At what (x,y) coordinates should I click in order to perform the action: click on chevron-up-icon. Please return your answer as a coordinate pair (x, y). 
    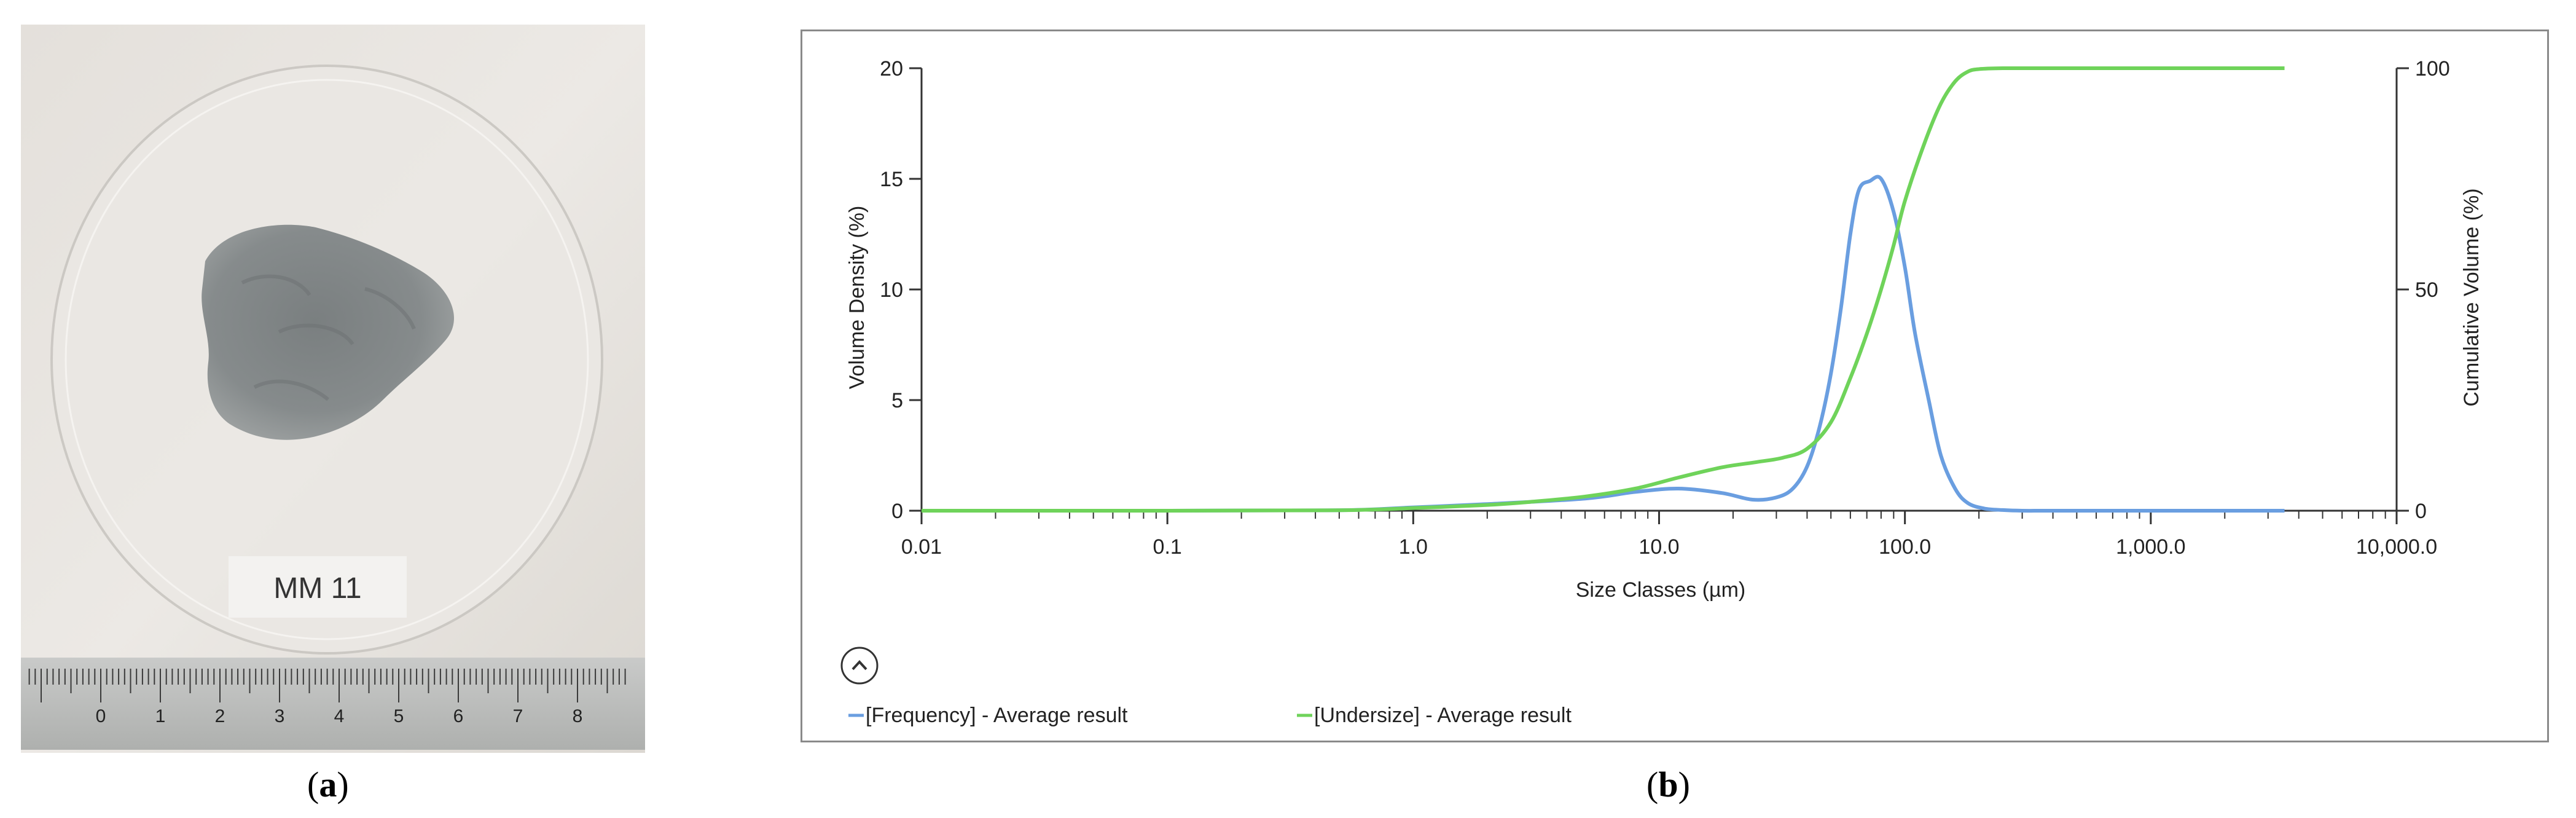
    Looking at the image, I should click on (859, 666).